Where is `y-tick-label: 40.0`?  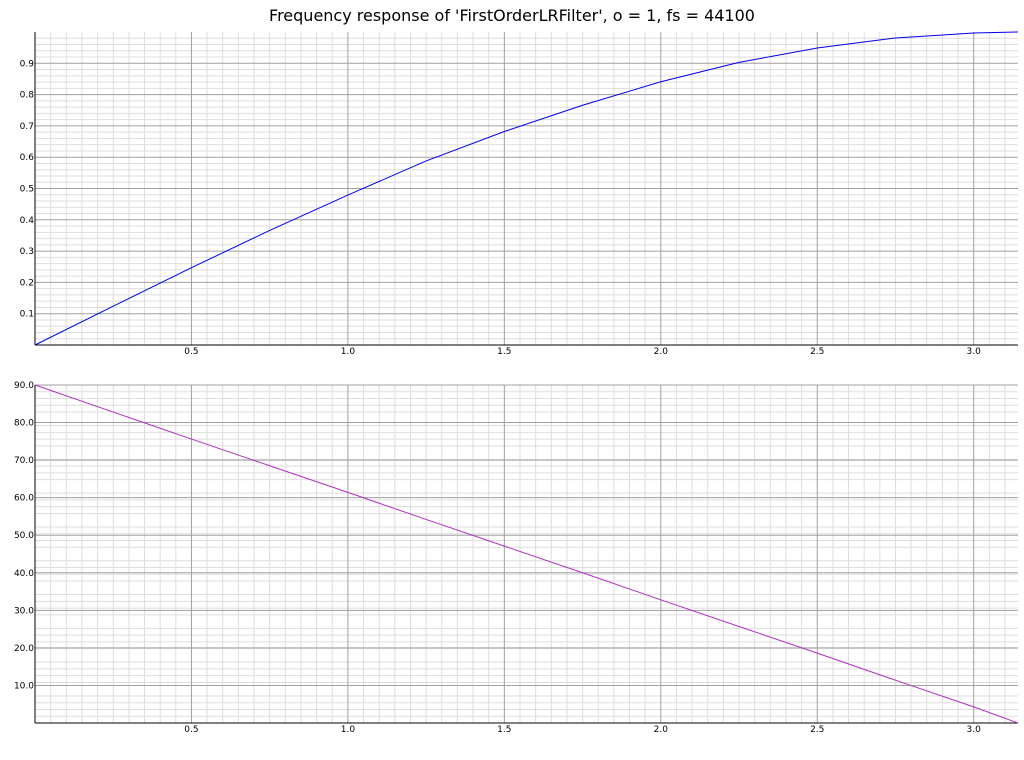 y-tick-label: 40.0 is located at coordinates (24, 574).